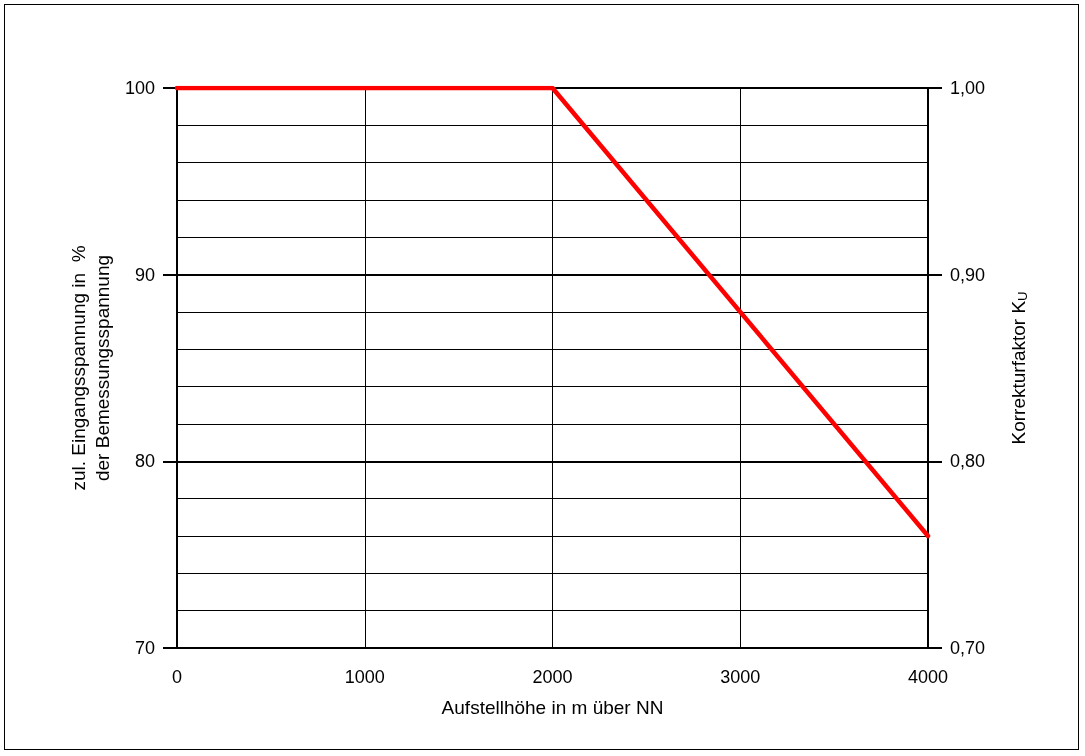  What do you see at coordinates (968, 461) in the screenshot?
I see `y2-tick-label: 0,80` at bounding box center [968, 461].